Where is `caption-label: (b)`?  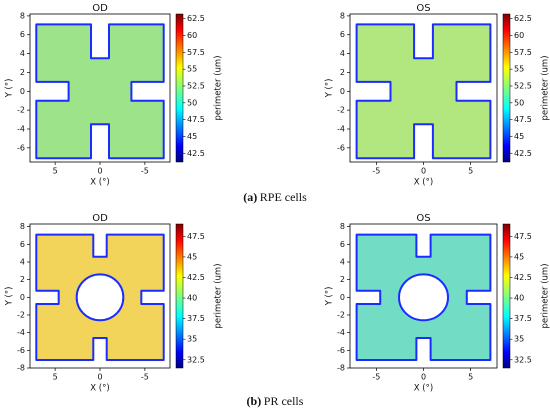
caption-label: (b) is located at coordinates (254, 401).